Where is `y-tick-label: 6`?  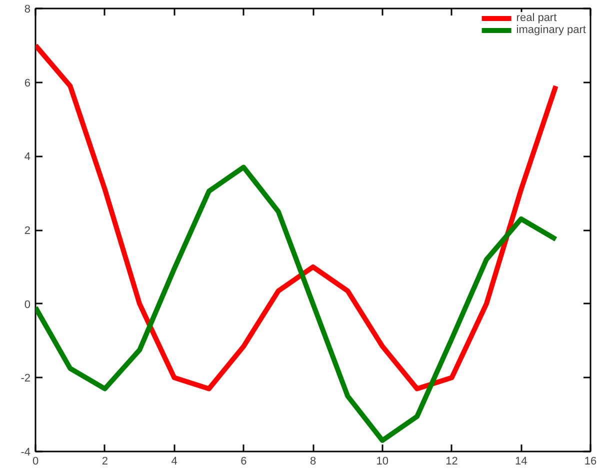
y-tick-label: 6 is located at coordinates (27, 83).